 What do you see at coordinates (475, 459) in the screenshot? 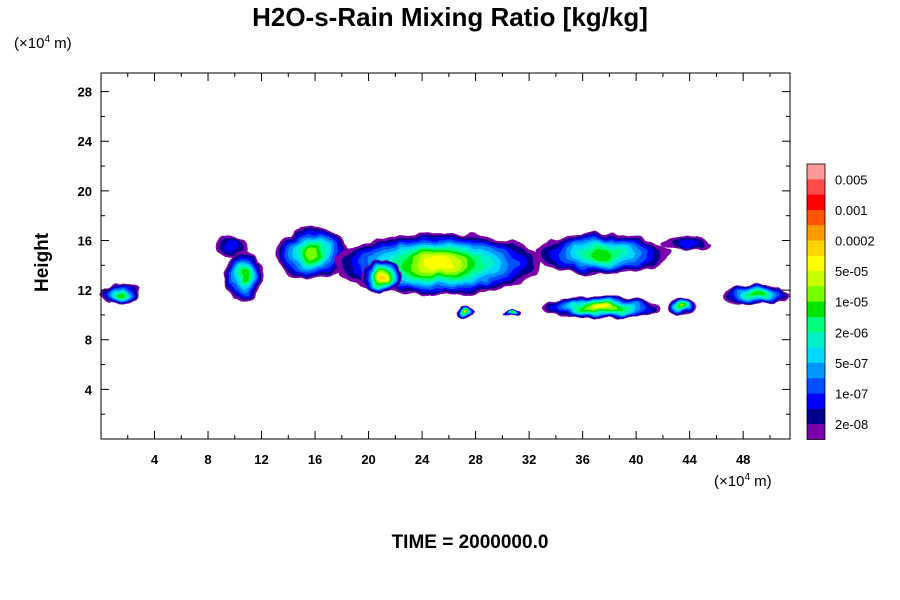
I see `x-tick-label: 28` at bounding box center [475, 459].